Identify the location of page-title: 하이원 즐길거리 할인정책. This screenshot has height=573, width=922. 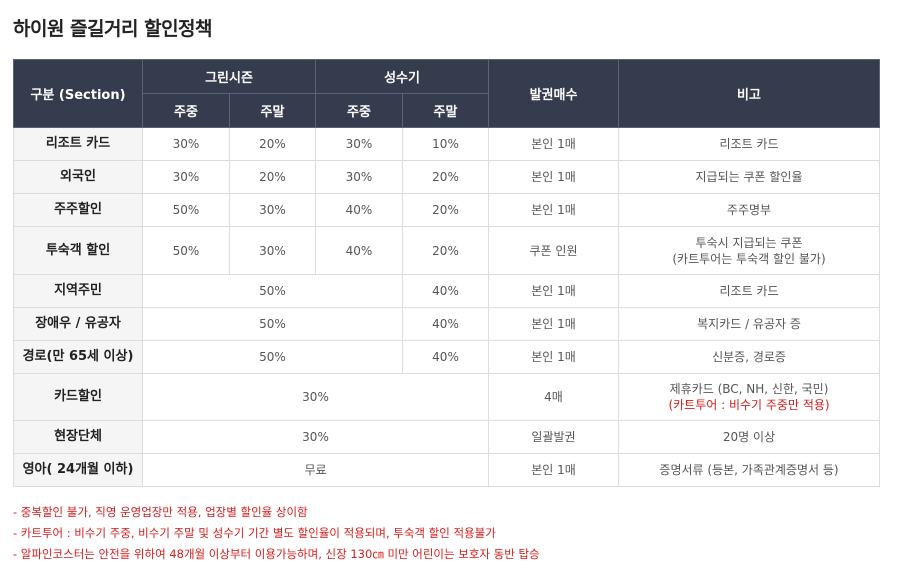
(113, 29).